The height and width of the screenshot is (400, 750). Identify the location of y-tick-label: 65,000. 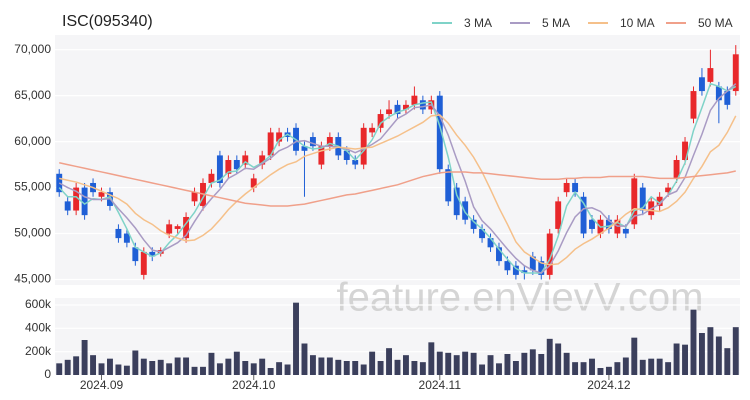
(32, 95).